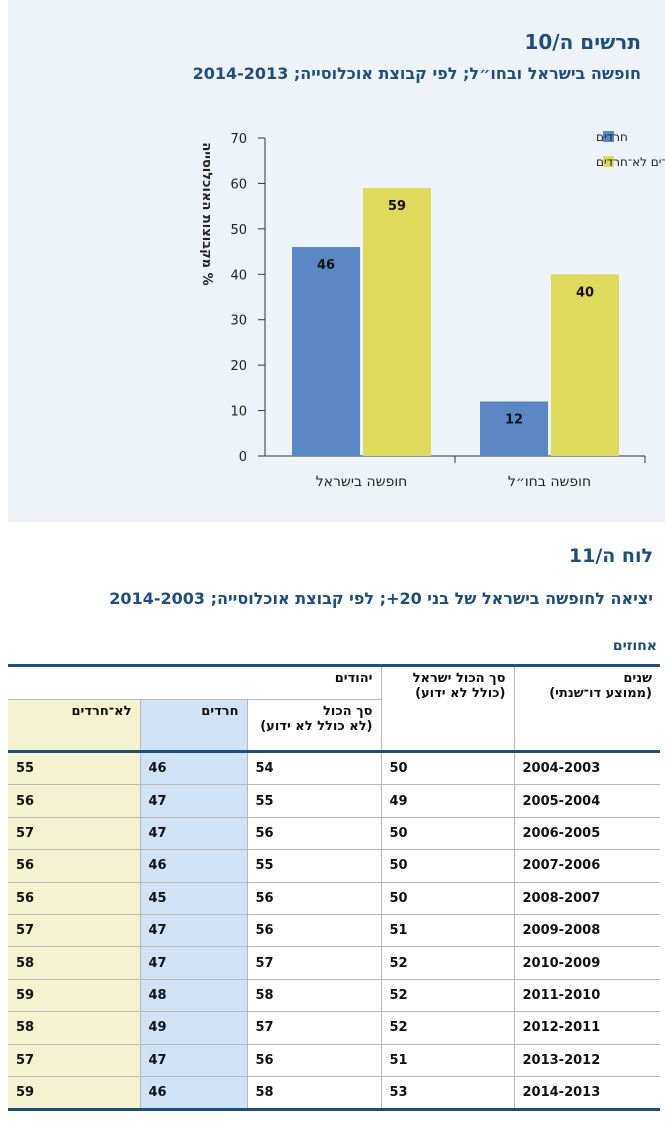  Describe the element at coordinates (362, 482) in the screenshot. I see `x-category-label: חופשה בישראל` at that location.